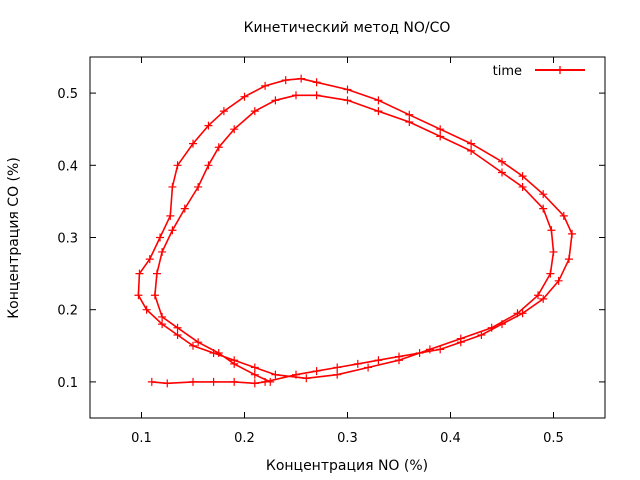  What do you see at coordinates (347, 466) in the screenshot?
I see `x-axis-label: Концентрация NO (%)` at bounding box center [347, 466].